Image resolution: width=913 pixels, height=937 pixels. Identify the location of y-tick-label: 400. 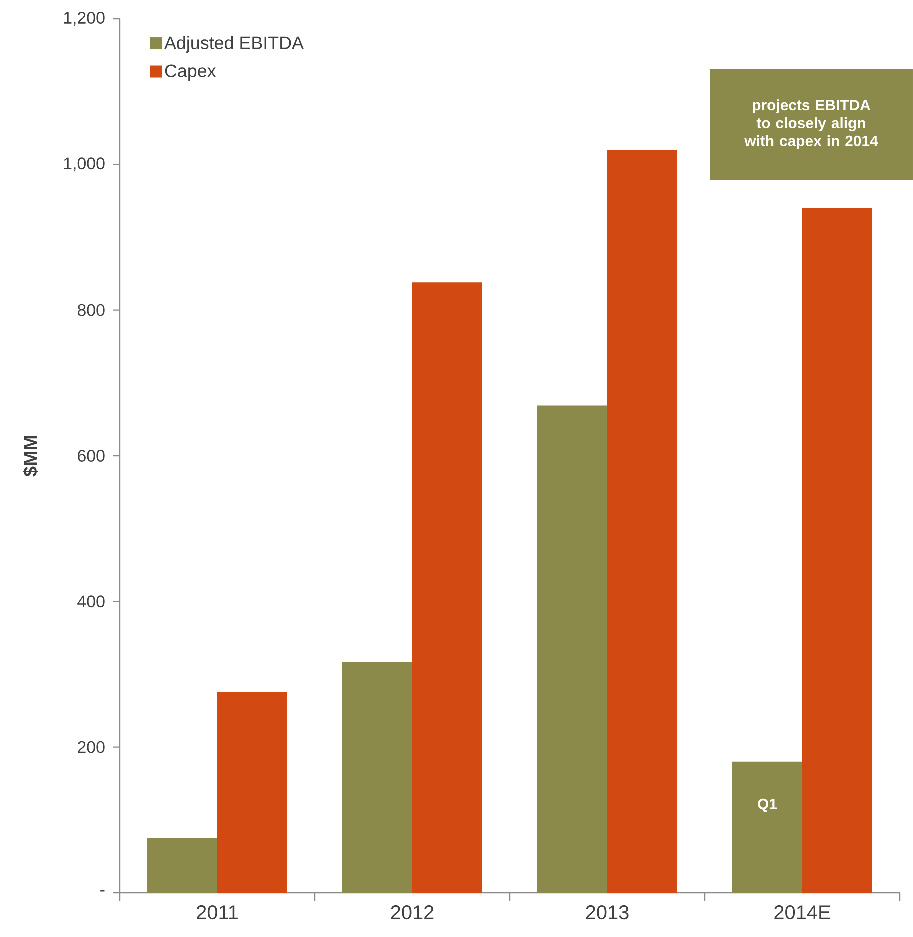
(91, 602).